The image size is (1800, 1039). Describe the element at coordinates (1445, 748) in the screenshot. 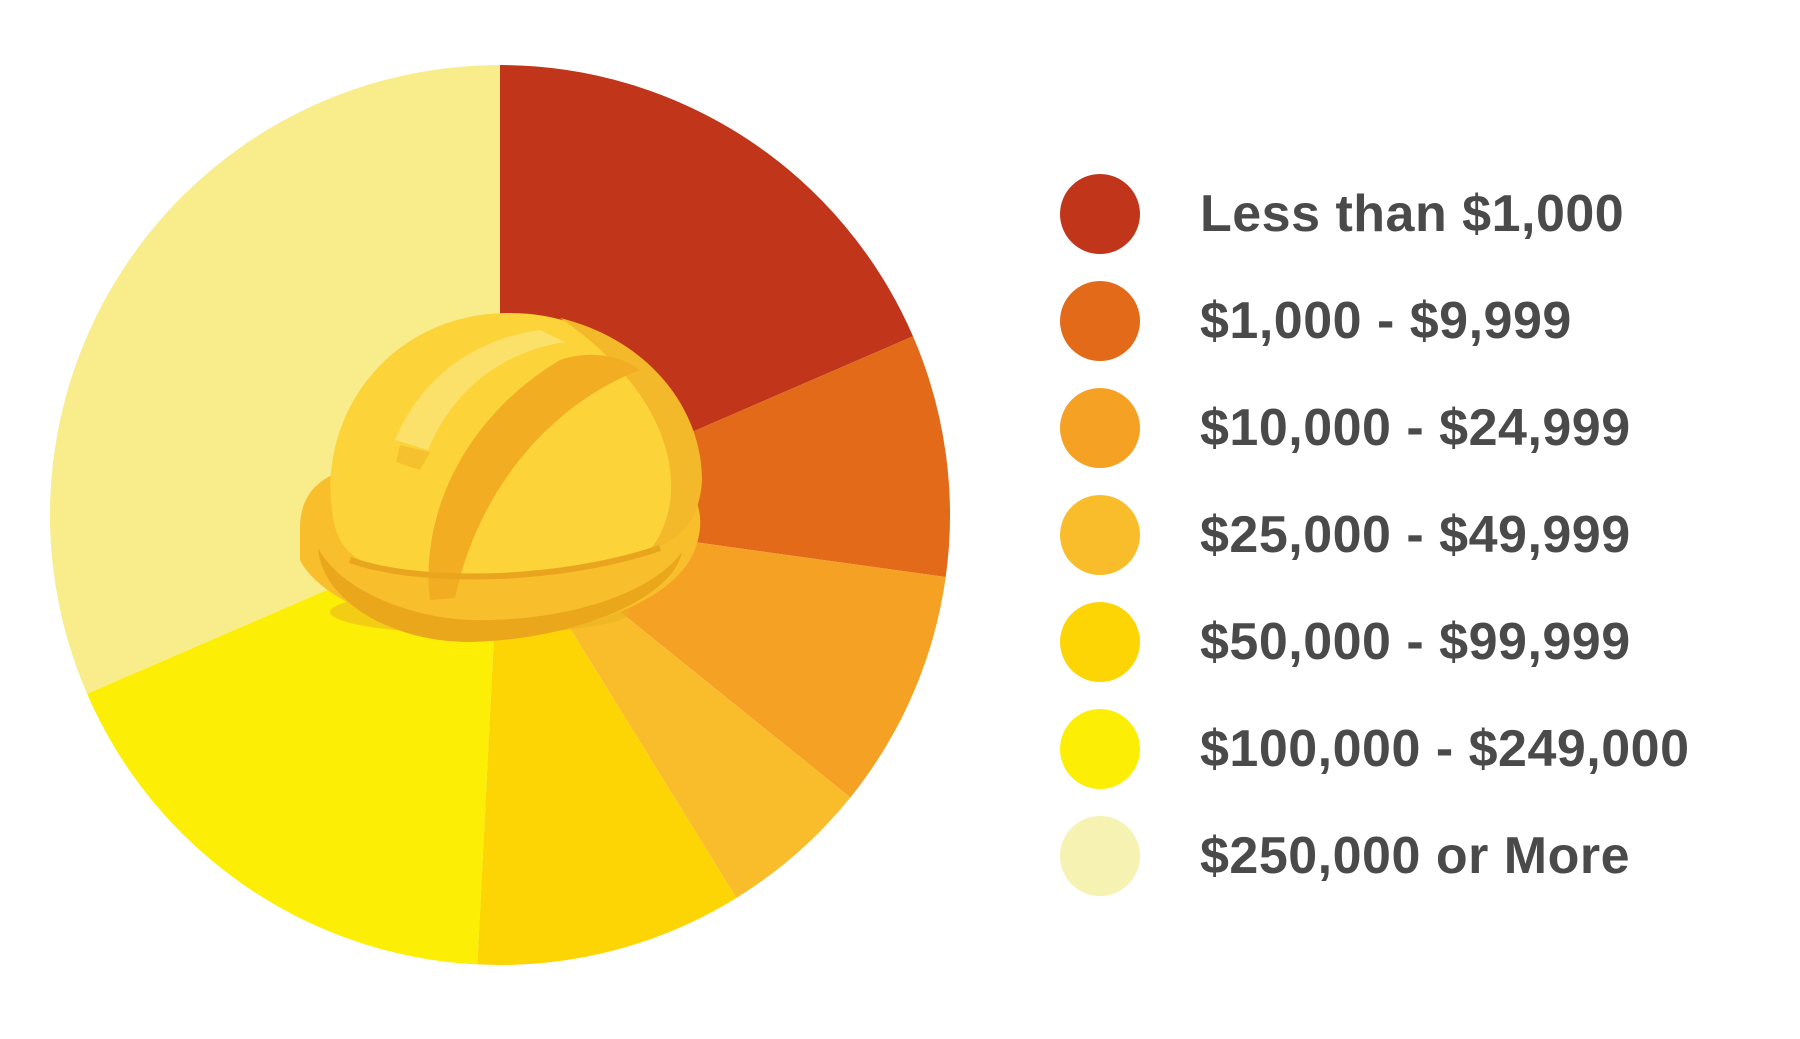

I see `legend-label: $100,000 - $249,000` at that location.